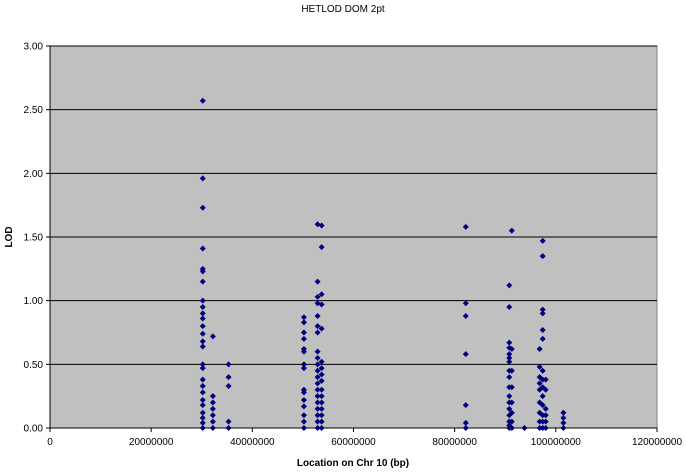 The width and height of the screenshot is (686, 472). I want to click on x-tick-label: 80000000, so click(454, 442).